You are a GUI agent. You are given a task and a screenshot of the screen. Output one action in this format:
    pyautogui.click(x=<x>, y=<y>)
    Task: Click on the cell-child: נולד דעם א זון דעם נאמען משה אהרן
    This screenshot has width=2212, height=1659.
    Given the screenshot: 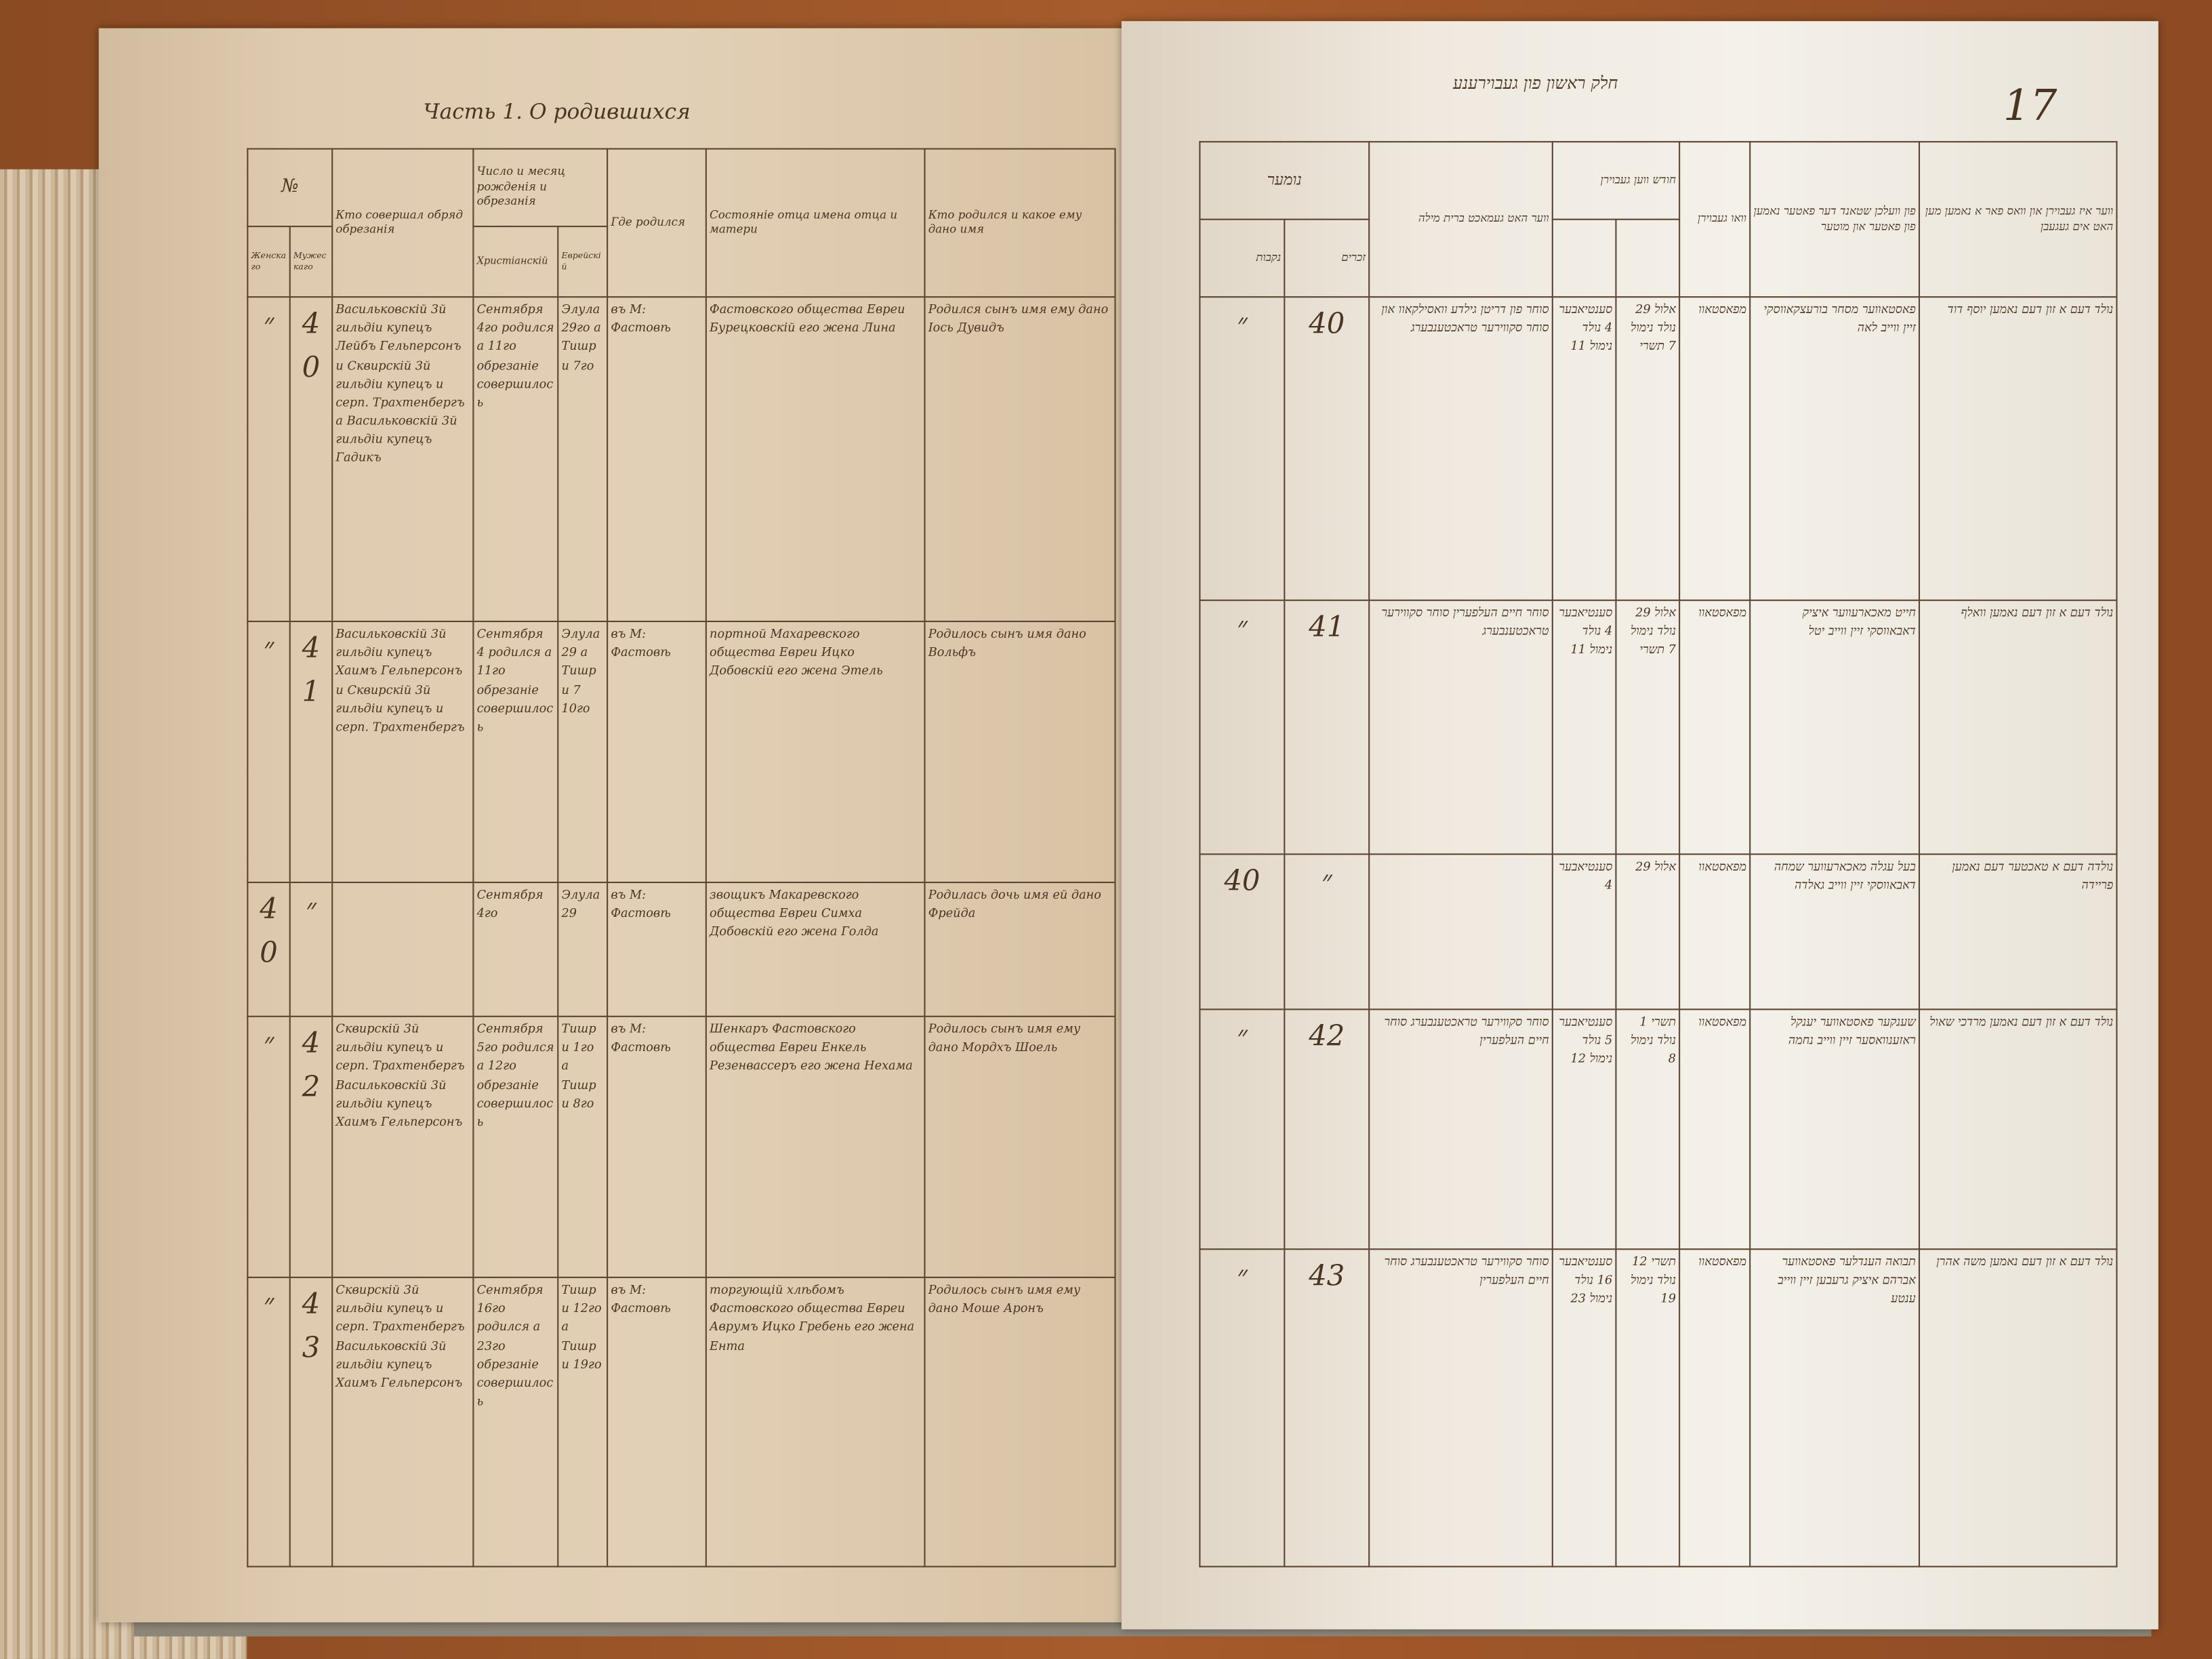 What is the action you would take?
    pyautogui.click(x=2019, y=1408)
    